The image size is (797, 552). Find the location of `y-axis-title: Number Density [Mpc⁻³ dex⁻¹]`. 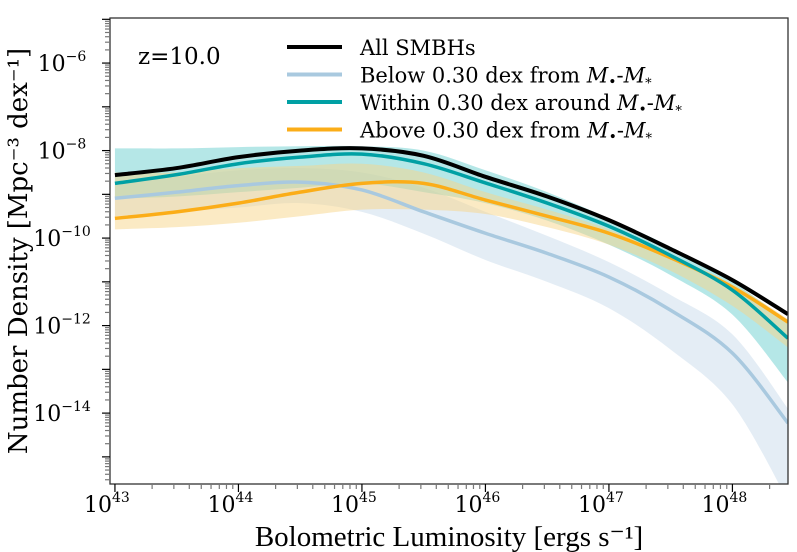

y-axis-title: Number Density [Mpc⁻³ dex⁻¹] is located at coordinates (19, 251).